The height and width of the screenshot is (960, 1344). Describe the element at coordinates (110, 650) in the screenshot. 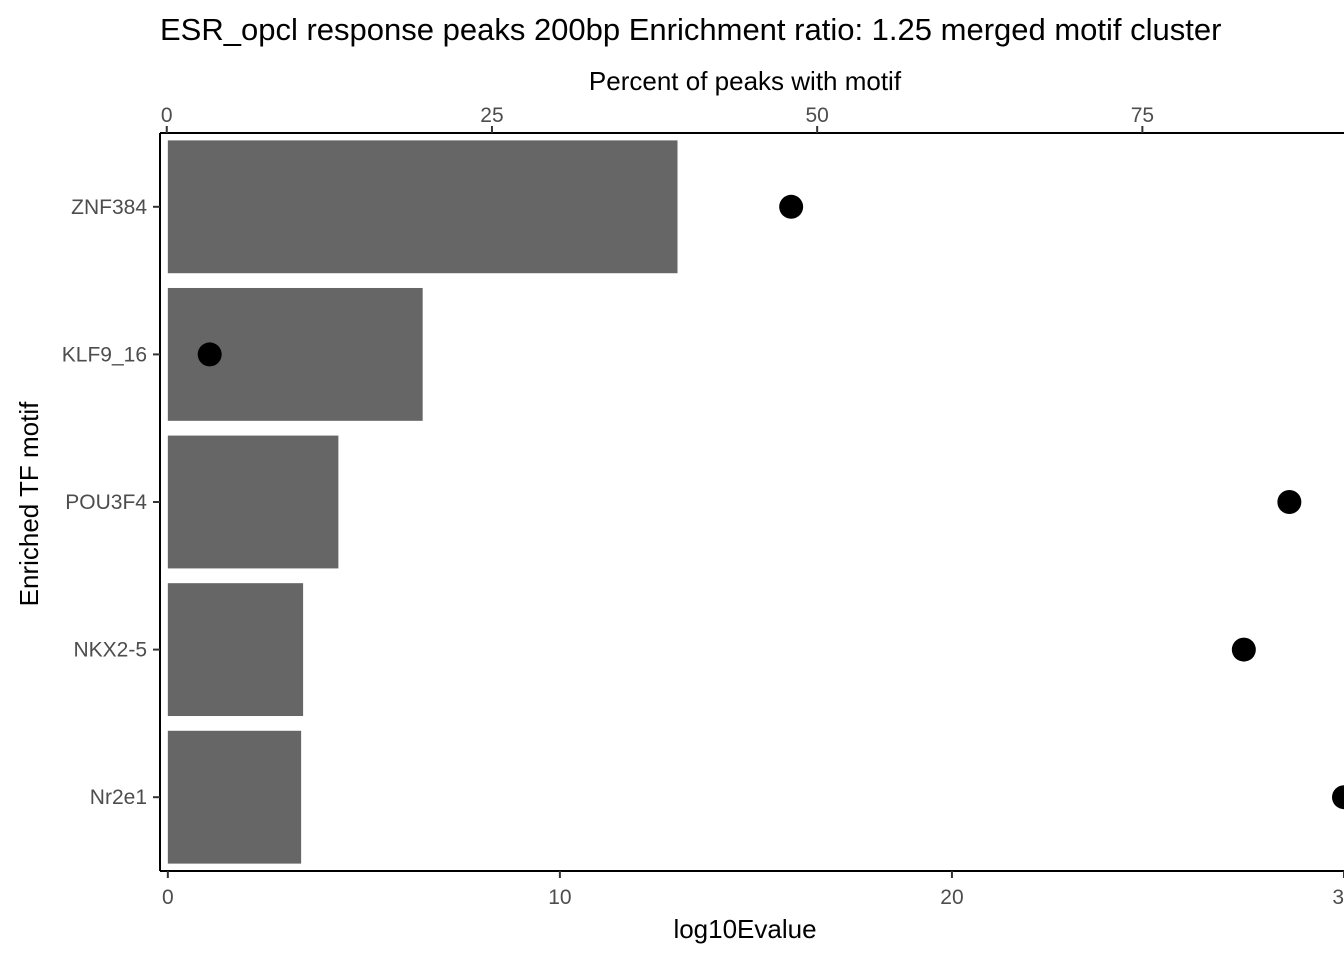

I see `category-label: NKX2-5` at that location.